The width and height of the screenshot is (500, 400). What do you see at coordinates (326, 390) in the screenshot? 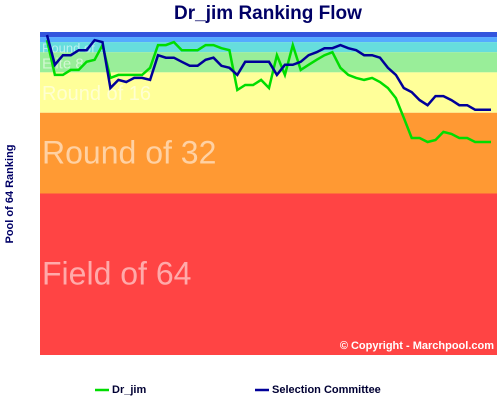
I see `legend-label: Selection Committee` at bounding box center [326, 390].